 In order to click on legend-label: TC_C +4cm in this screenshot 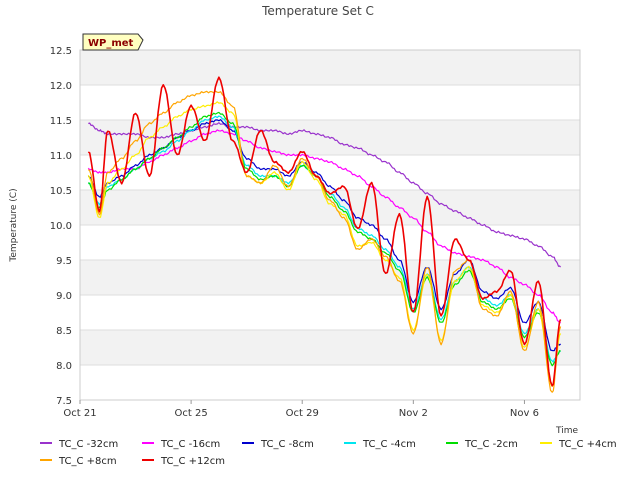, I will do `click(587, 444)`.